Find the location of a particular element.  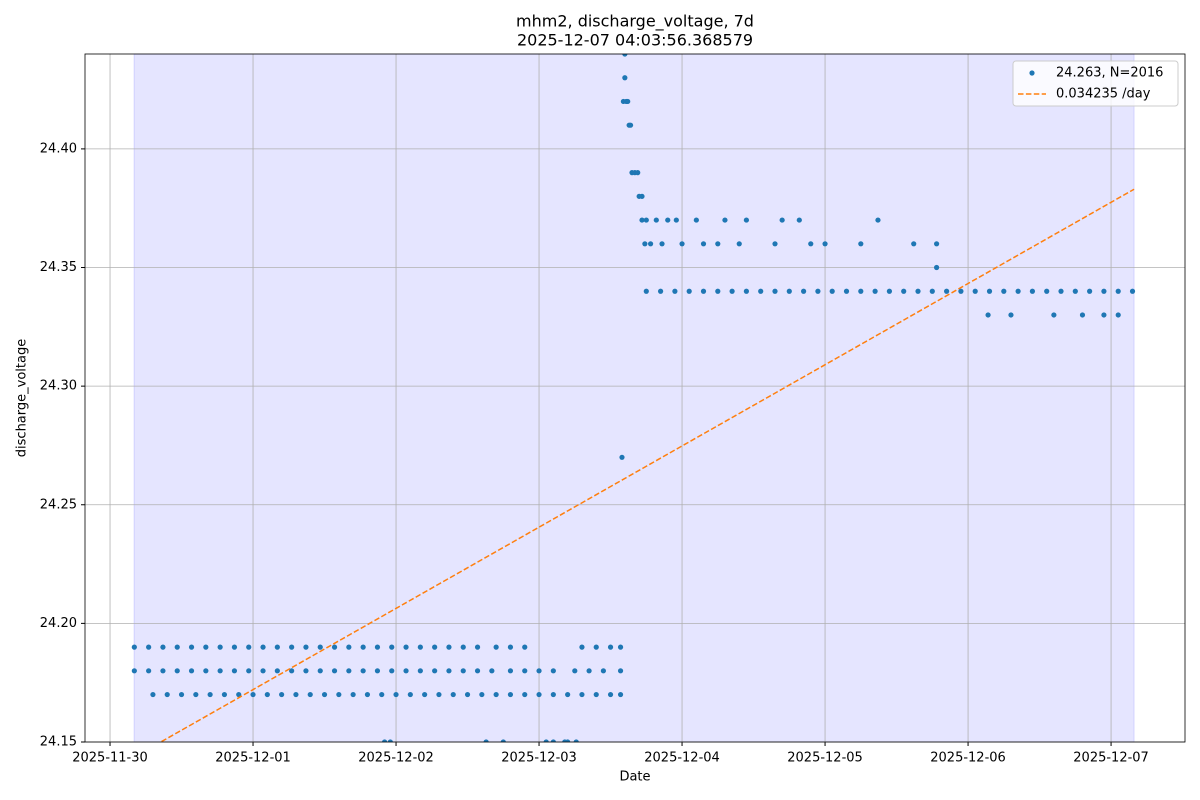

legend-marker is located at coordinates (1032, 73).